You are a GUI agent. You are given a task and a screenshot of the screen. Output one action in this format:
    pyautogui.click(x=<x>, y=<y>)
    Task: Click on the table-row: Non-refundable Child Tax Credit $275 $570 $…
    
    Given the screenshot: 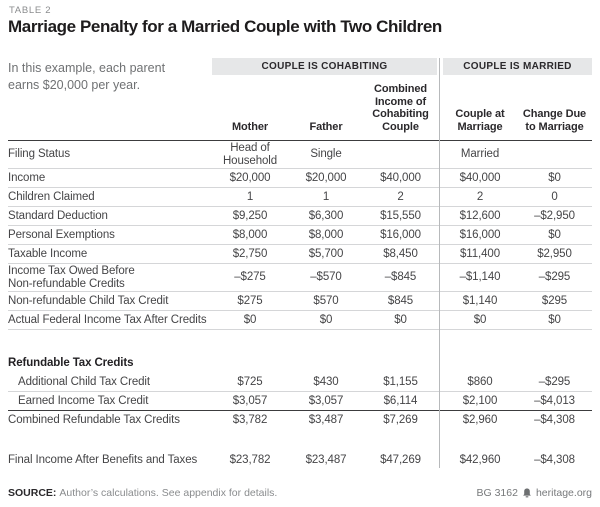 What is the action you would take?
    pyautogui.click(x=300, y=301)
    